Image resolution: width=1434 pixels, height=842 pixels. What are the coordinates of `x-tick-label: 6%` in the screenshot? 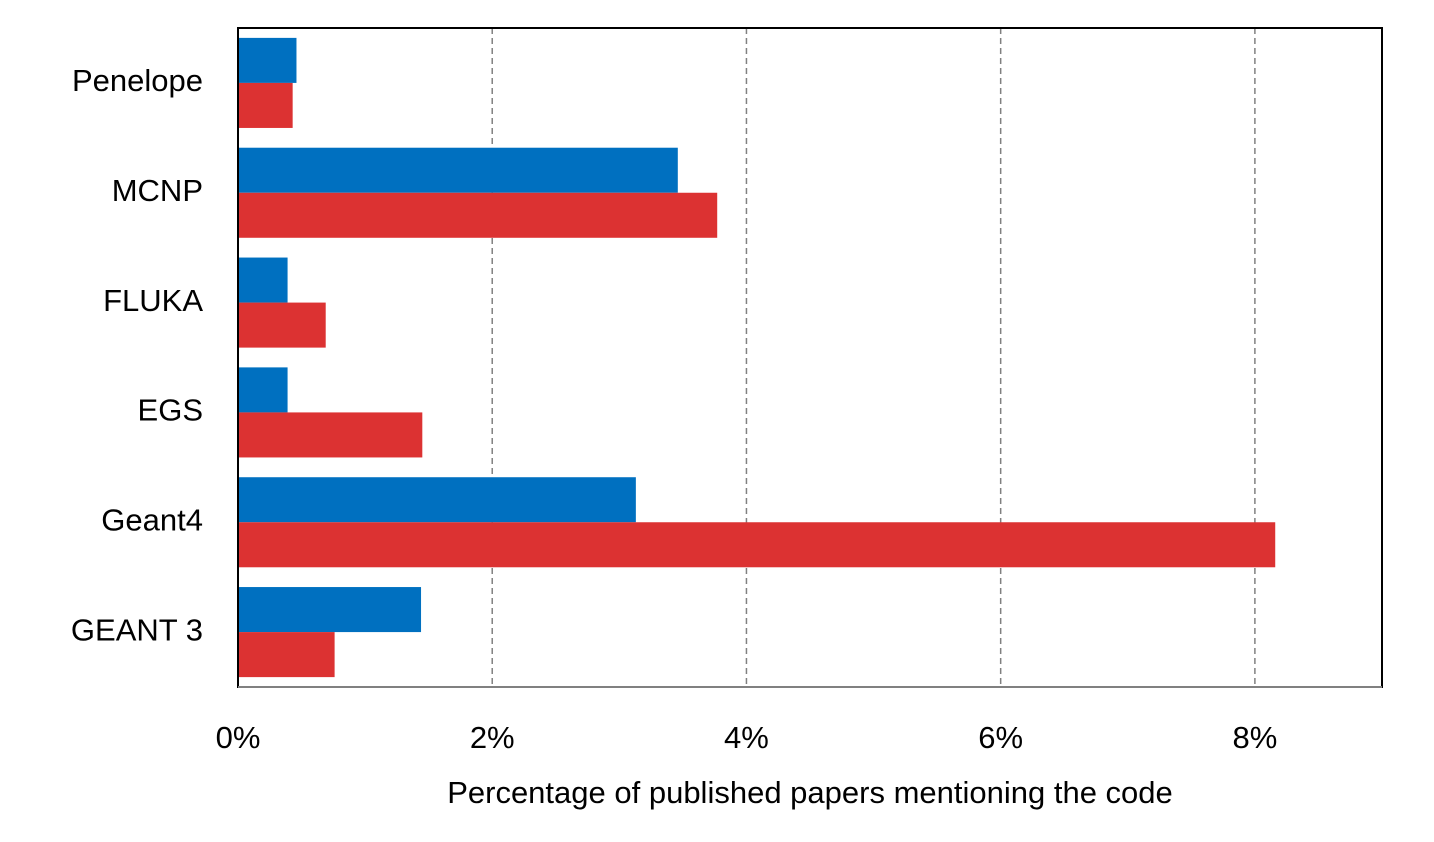 It's located at (1000, 737).